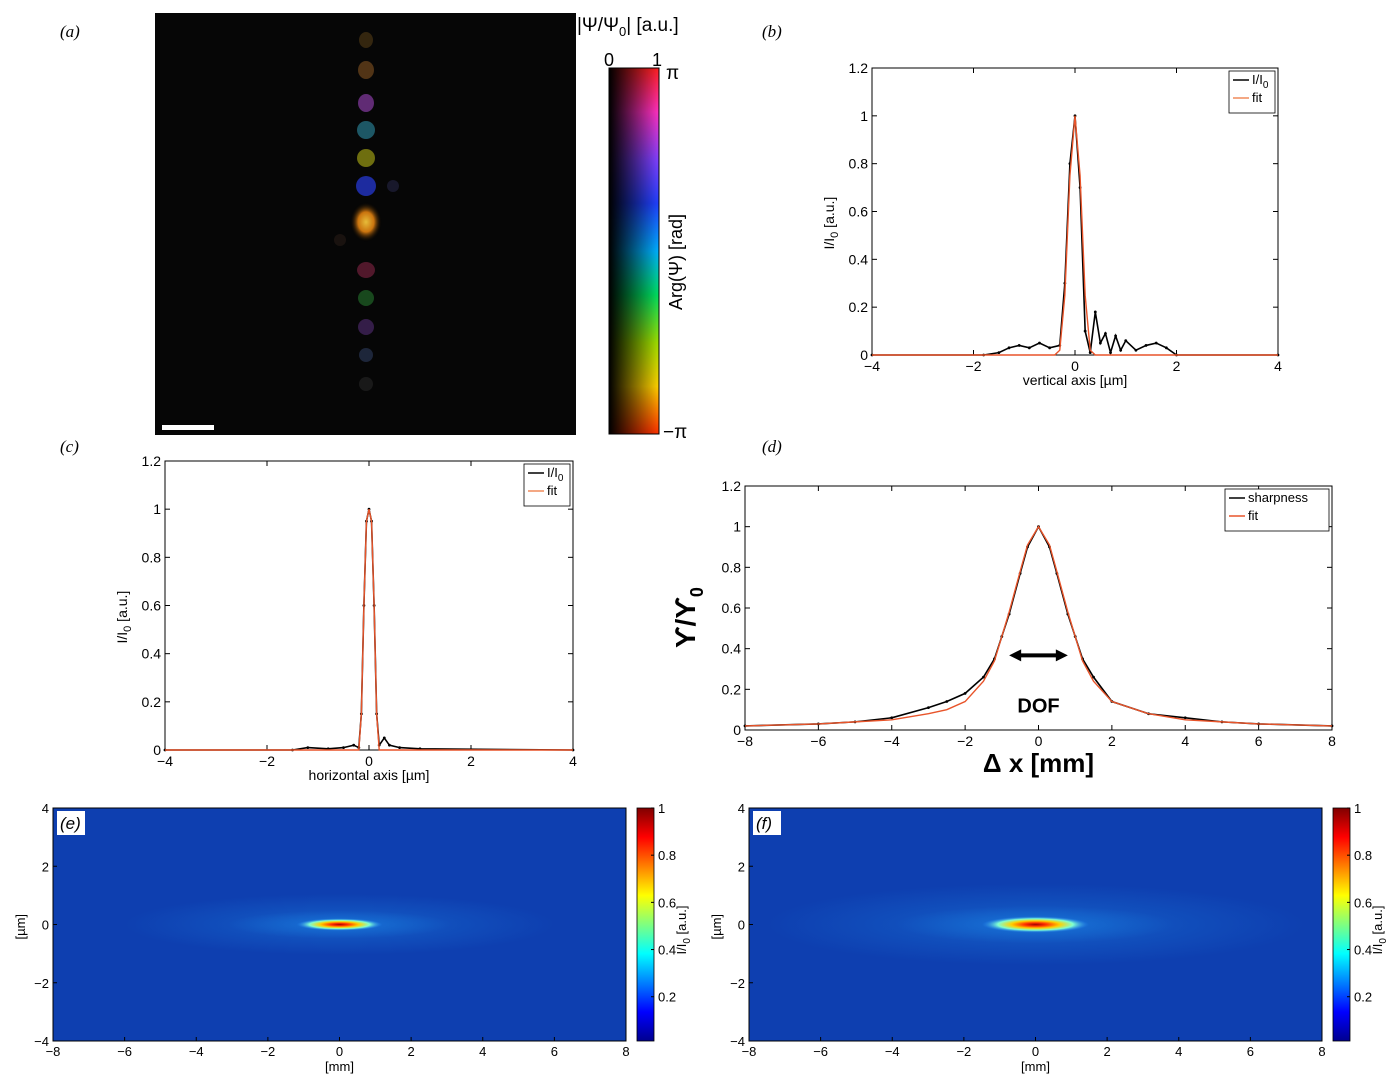 This screenshot has width=1390, height=1076. Describe the element at coordinates (366, 211) in the screenshot. I see `wavefield-spots` at that location.